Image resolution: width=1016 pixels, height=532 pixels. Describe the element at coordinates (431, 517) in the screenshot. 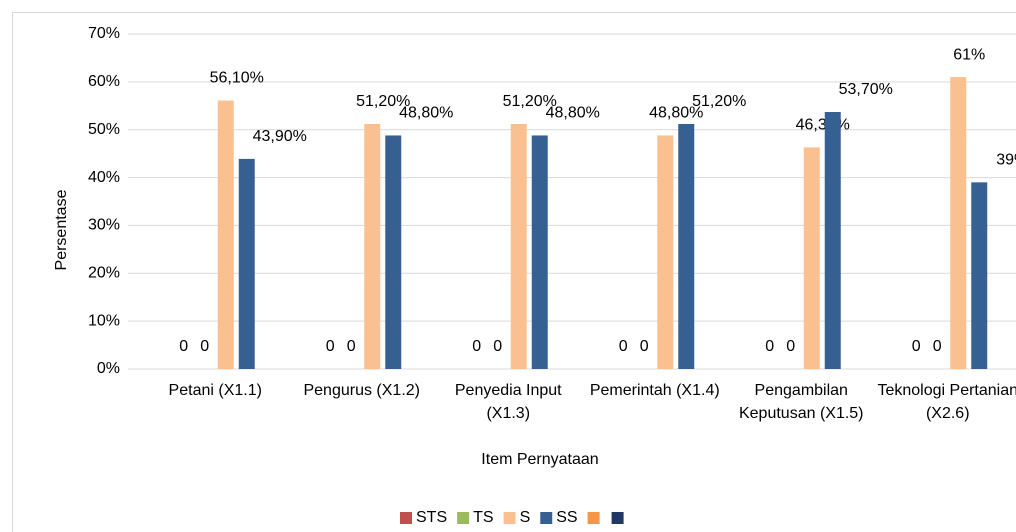

I see `legend-label: STS` at that location.